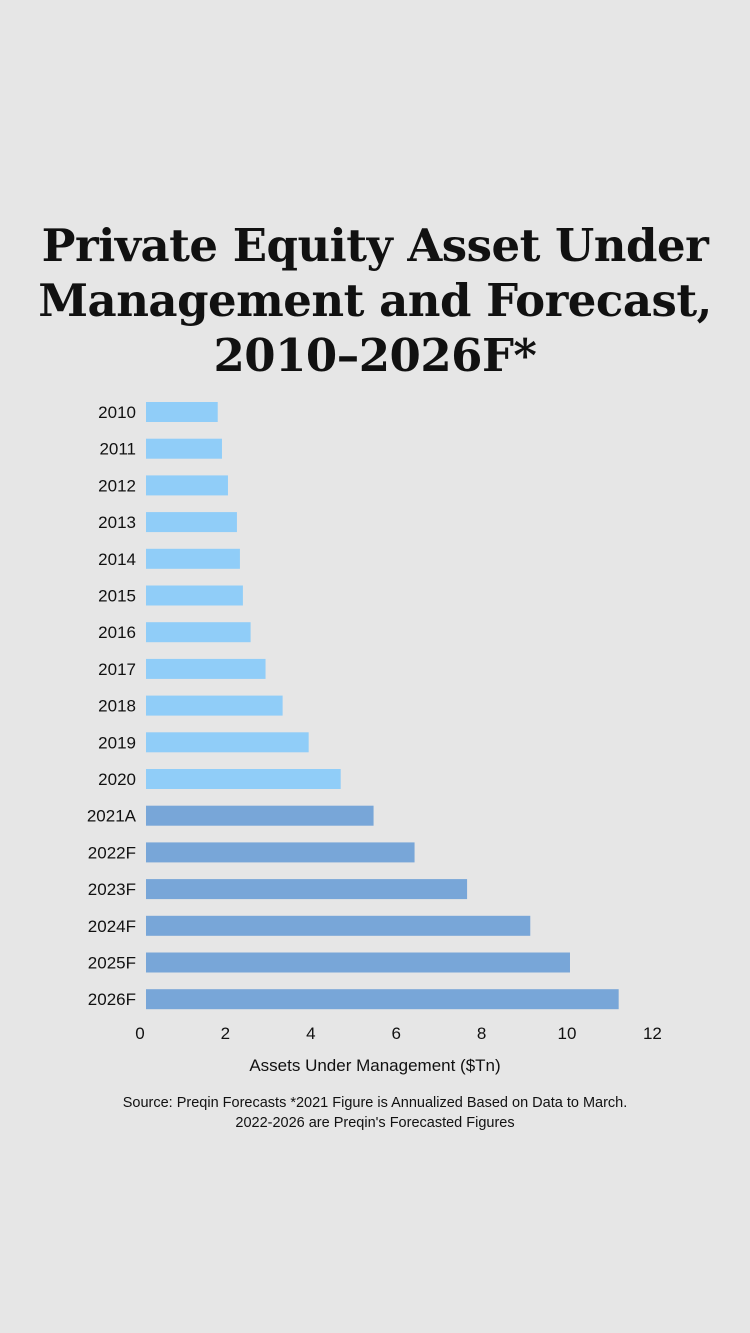  What do you see at coordinates (206, 668) in the screenshot?
I see `bar-2017` at bounding box center [206, 668].